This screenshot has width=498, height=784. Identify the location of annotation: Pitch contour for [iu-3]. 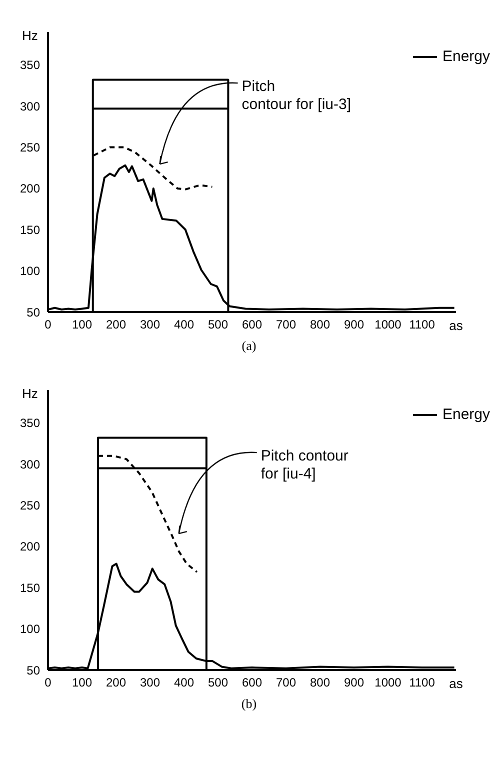
(297, 96).